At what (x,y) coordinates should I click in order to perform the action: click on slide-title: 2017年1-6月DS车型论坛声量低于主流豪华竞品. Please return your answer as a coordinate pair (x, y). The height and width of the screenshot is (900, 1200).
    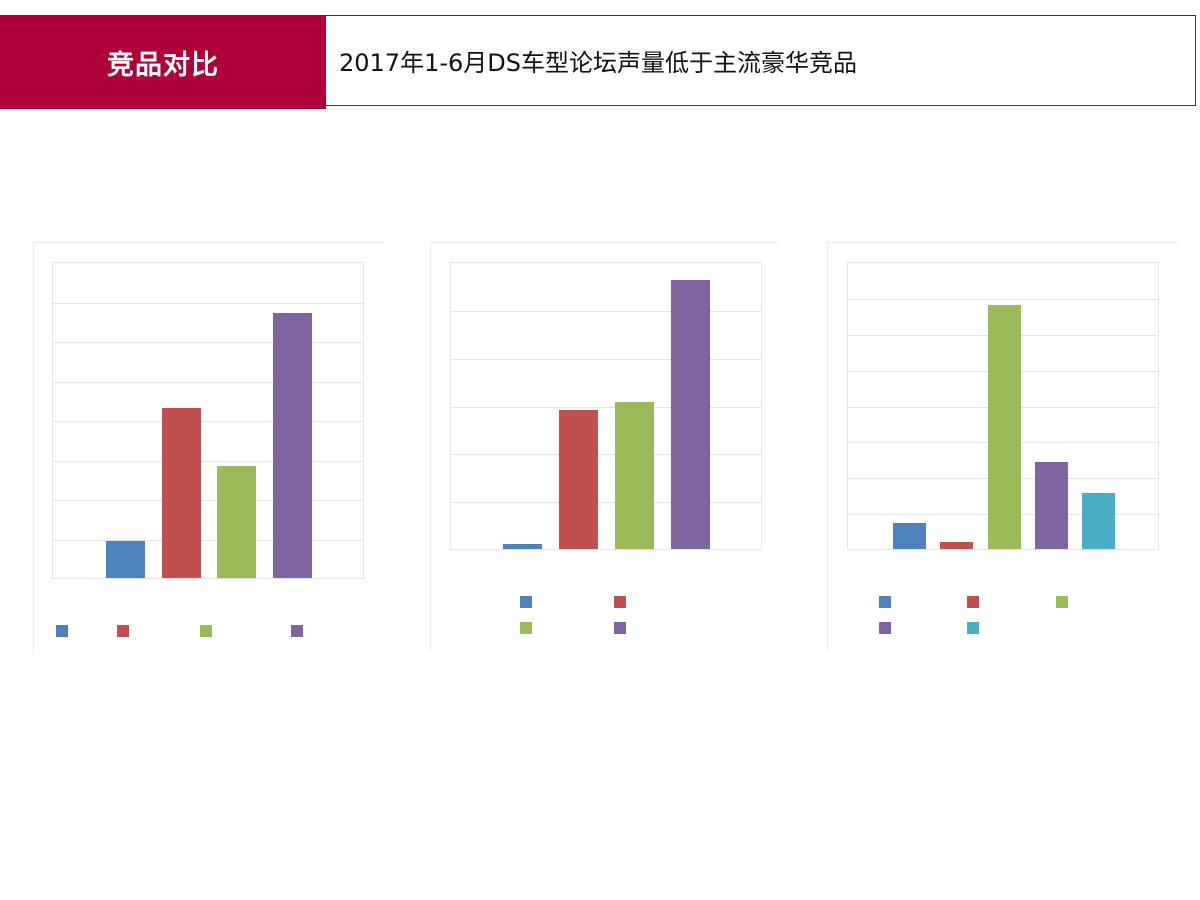
    Looking at the image, I should click on (598, 63).